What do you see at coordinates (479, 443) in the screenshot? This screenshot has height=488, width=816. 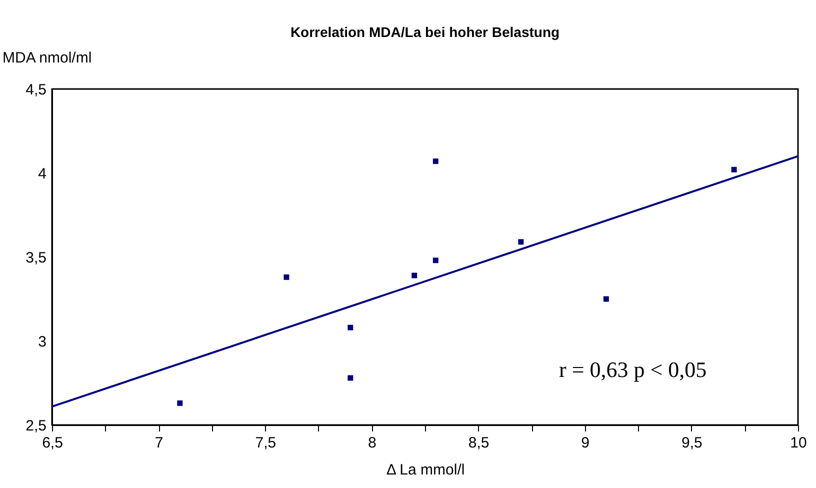 I see `x-tick-label: 8,5` at bounding box center [479, 443].